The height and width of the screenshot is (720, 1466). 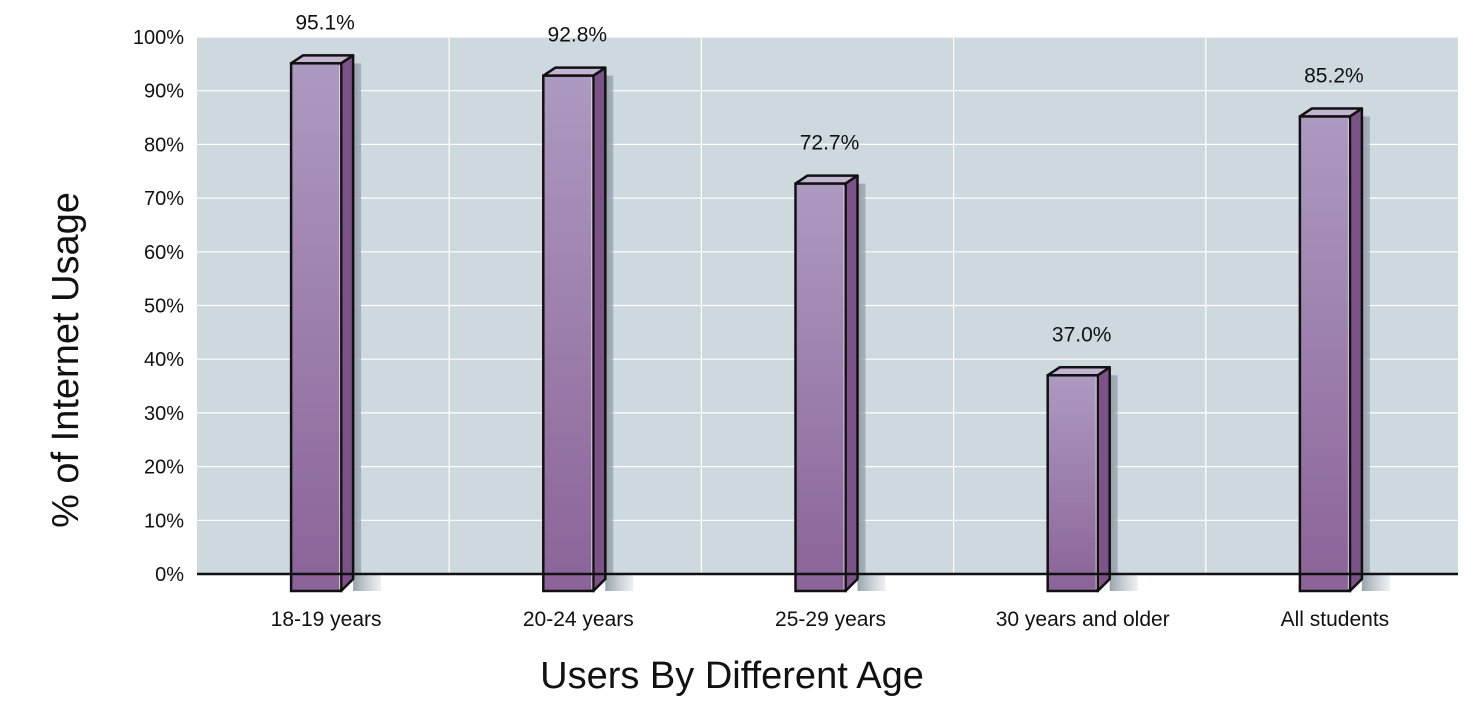 What do you see at coordinates (164, 253) in the screenshot?
I see `y-tick-label: 60%` at bounding box center [164, 253].